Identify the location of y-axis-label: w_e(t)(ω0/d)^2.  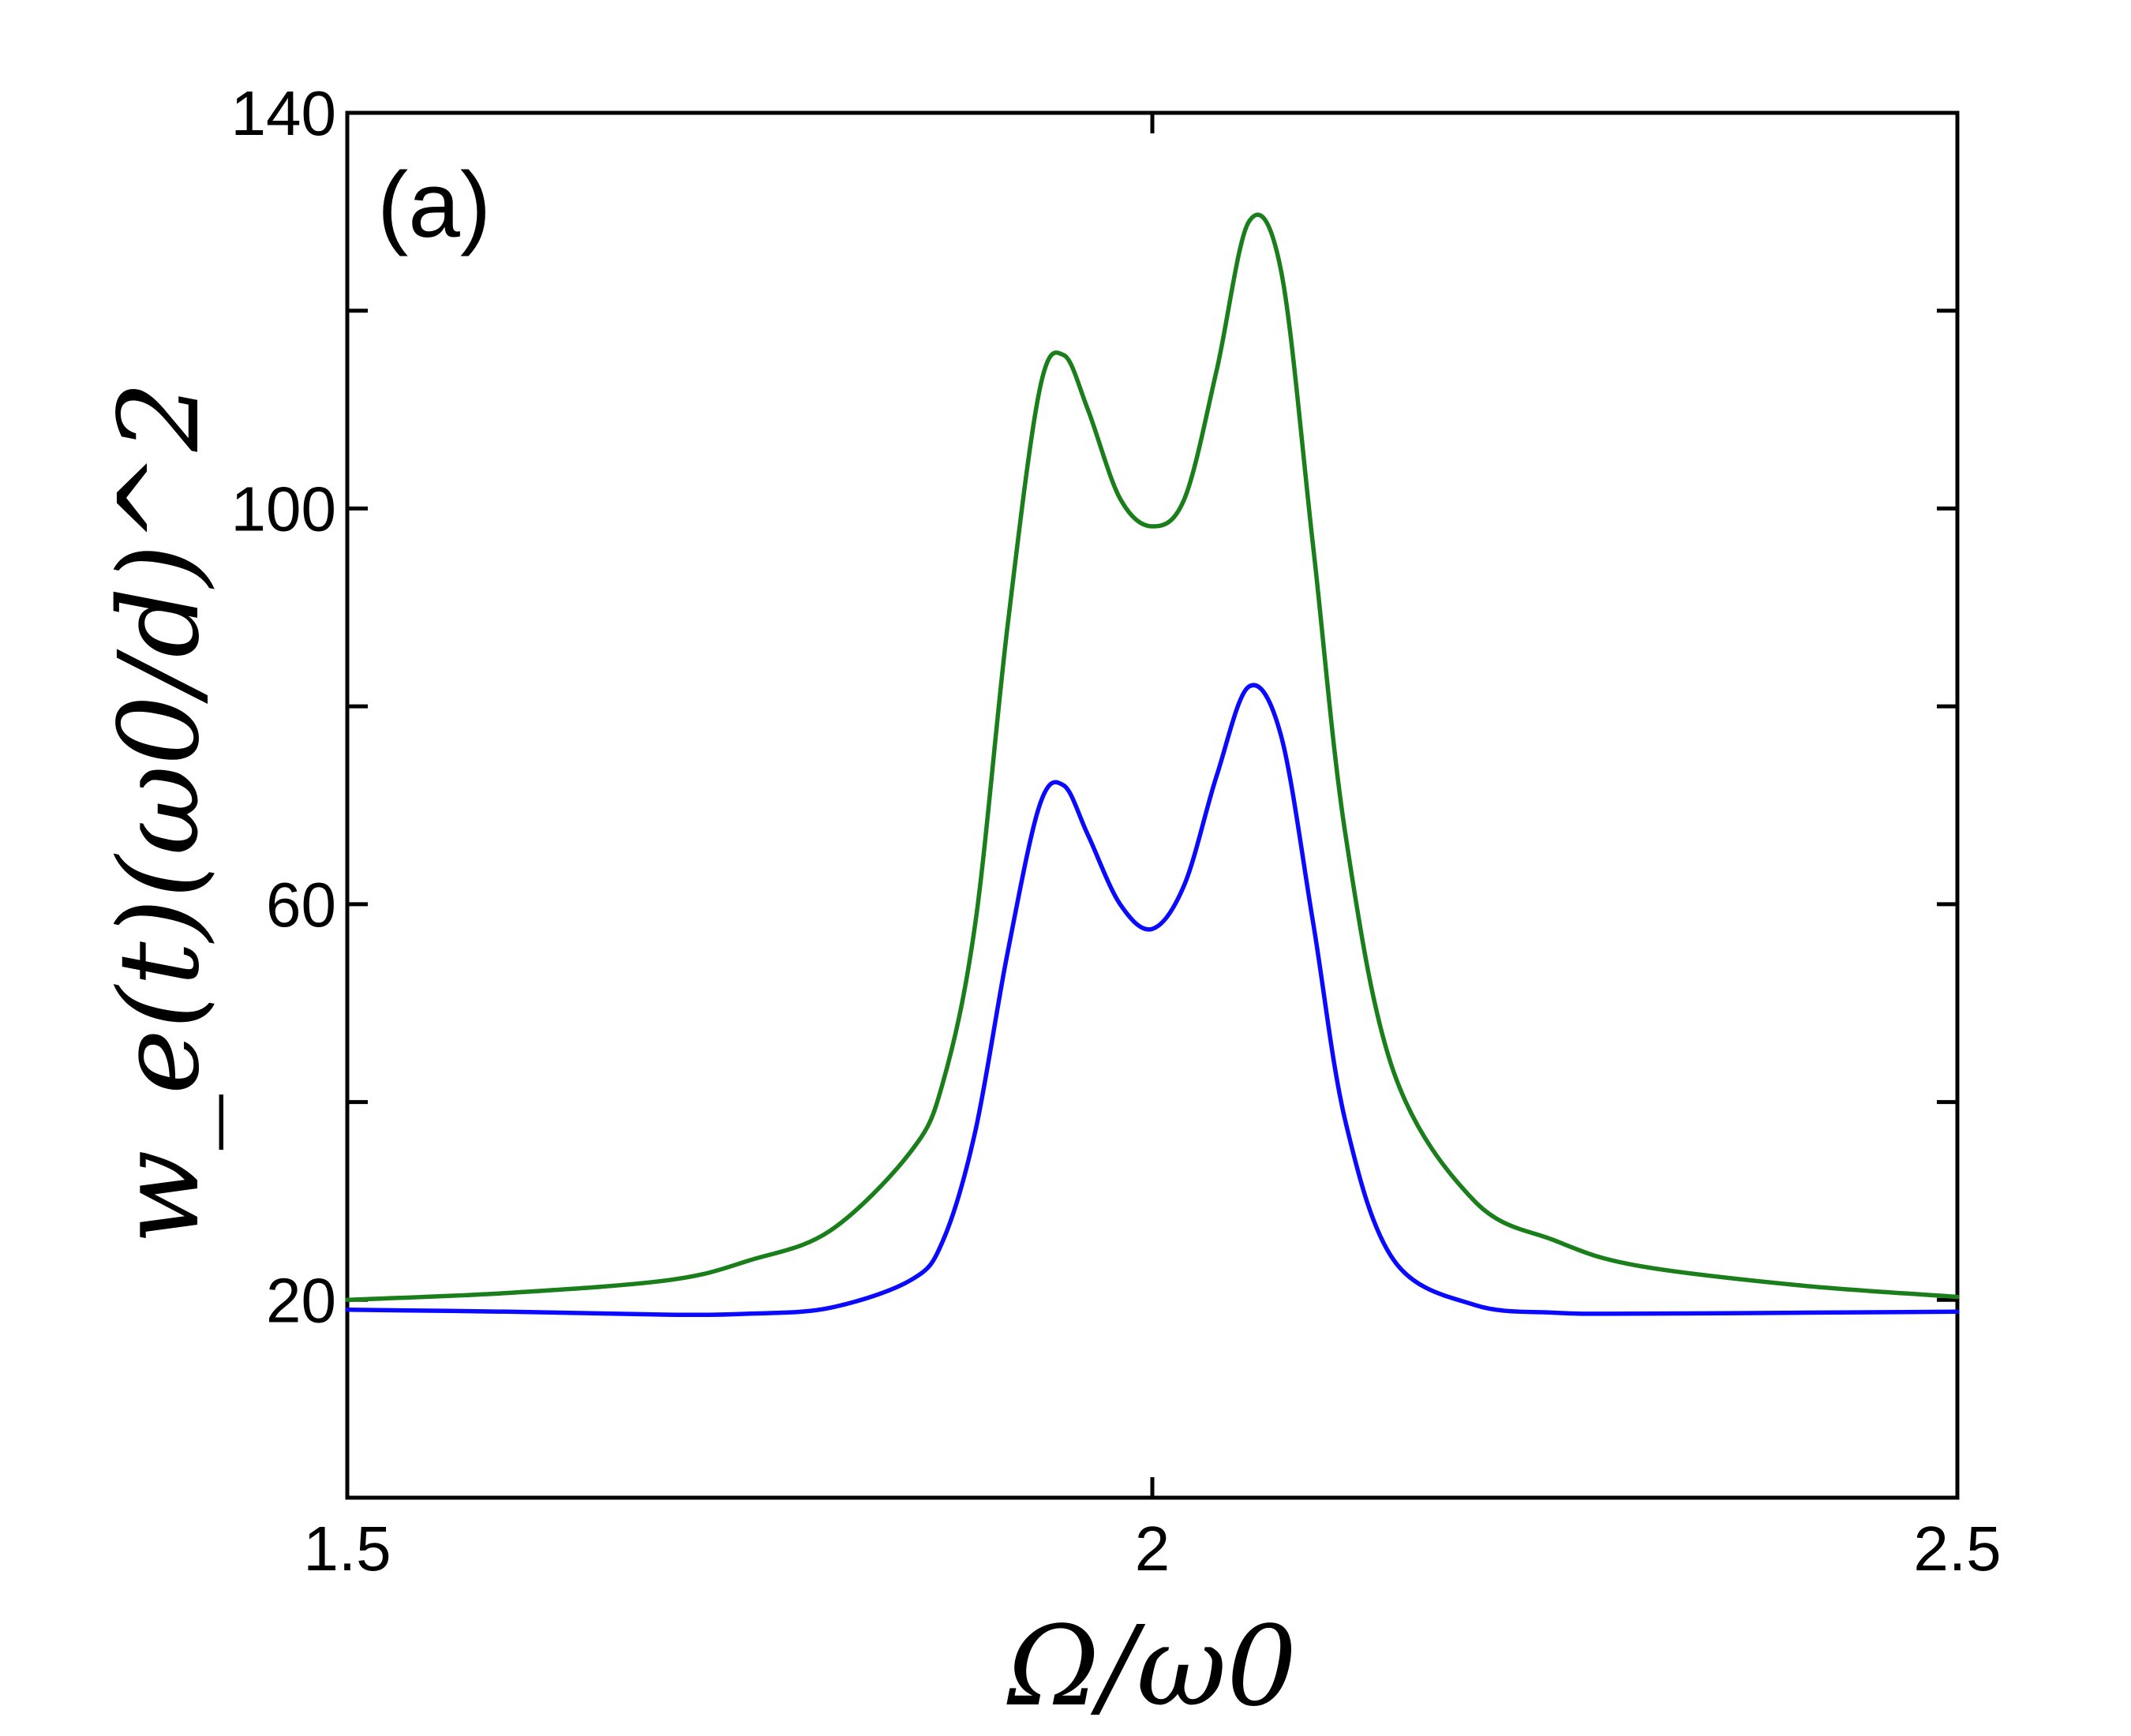
(160, 812).